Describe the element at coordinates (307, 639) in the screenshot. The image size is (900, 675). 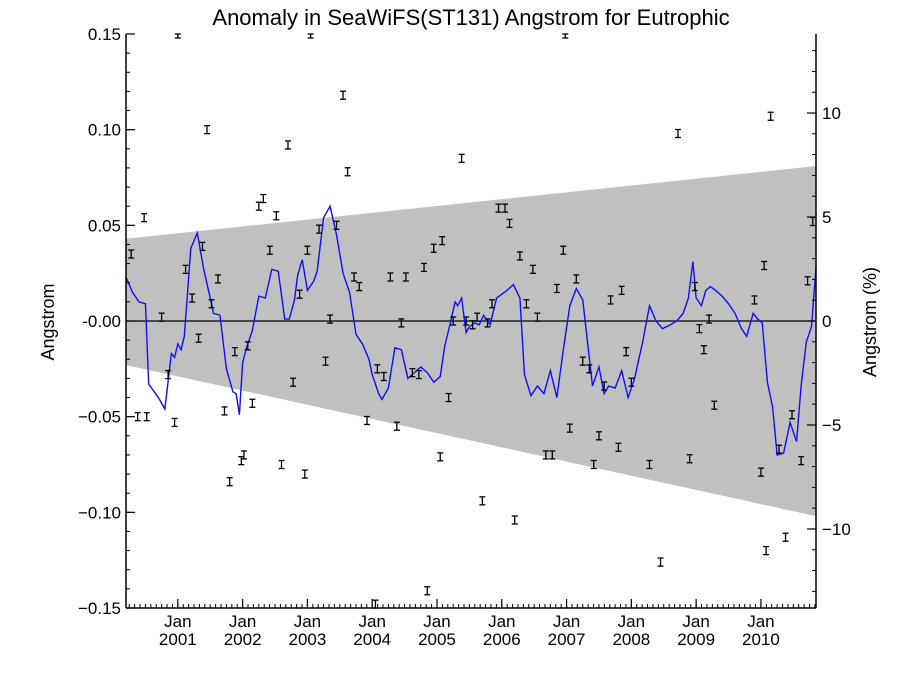
I see `x-tick-year-label: 2003` at that location.